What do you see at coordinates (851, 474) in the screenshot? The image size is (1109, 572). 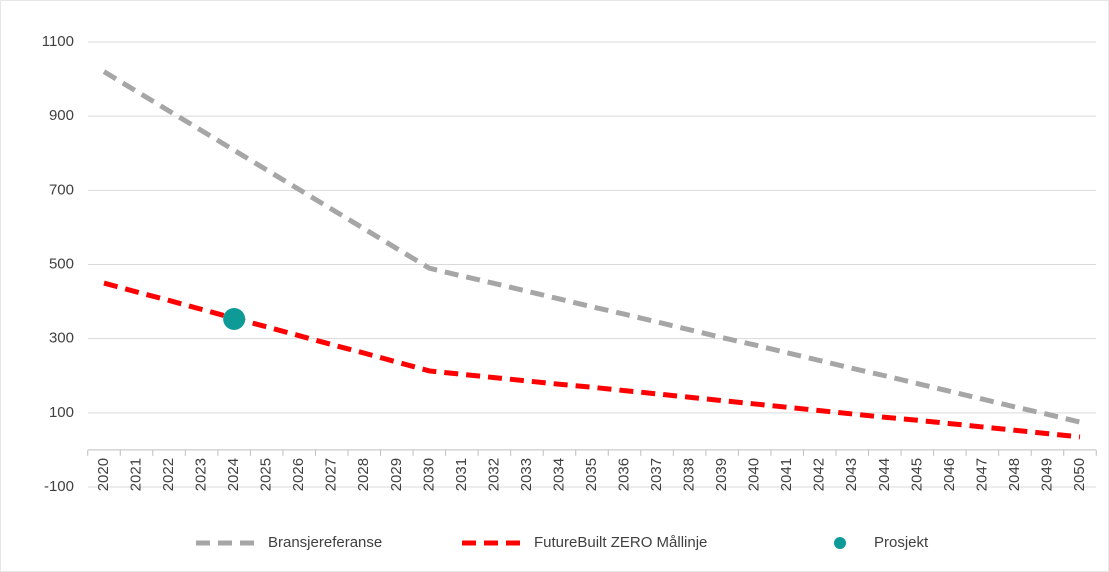 I see `x-tick-label: 2043` at bounding box center [851, 474].